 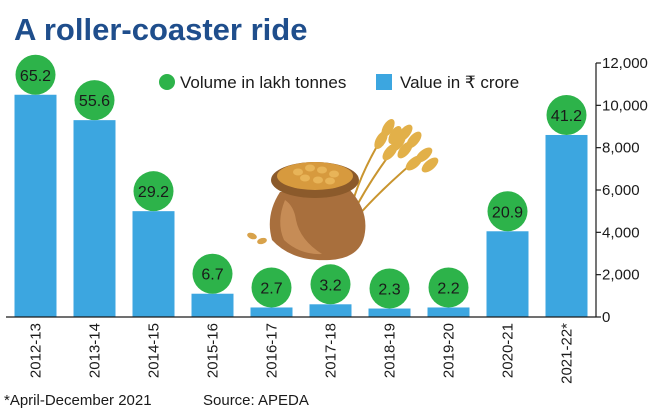 What do you see at coordinates (256, 400) in the screenshot?
I see `source-note: Source: APEDA` at bounding box center [256, 400].